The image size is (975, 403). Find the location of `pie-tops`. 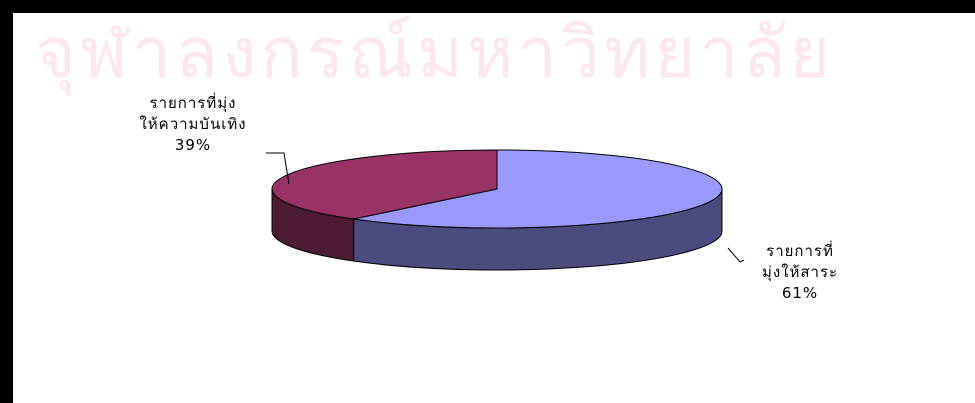

pie-tops is located at coordinates (497, 189).